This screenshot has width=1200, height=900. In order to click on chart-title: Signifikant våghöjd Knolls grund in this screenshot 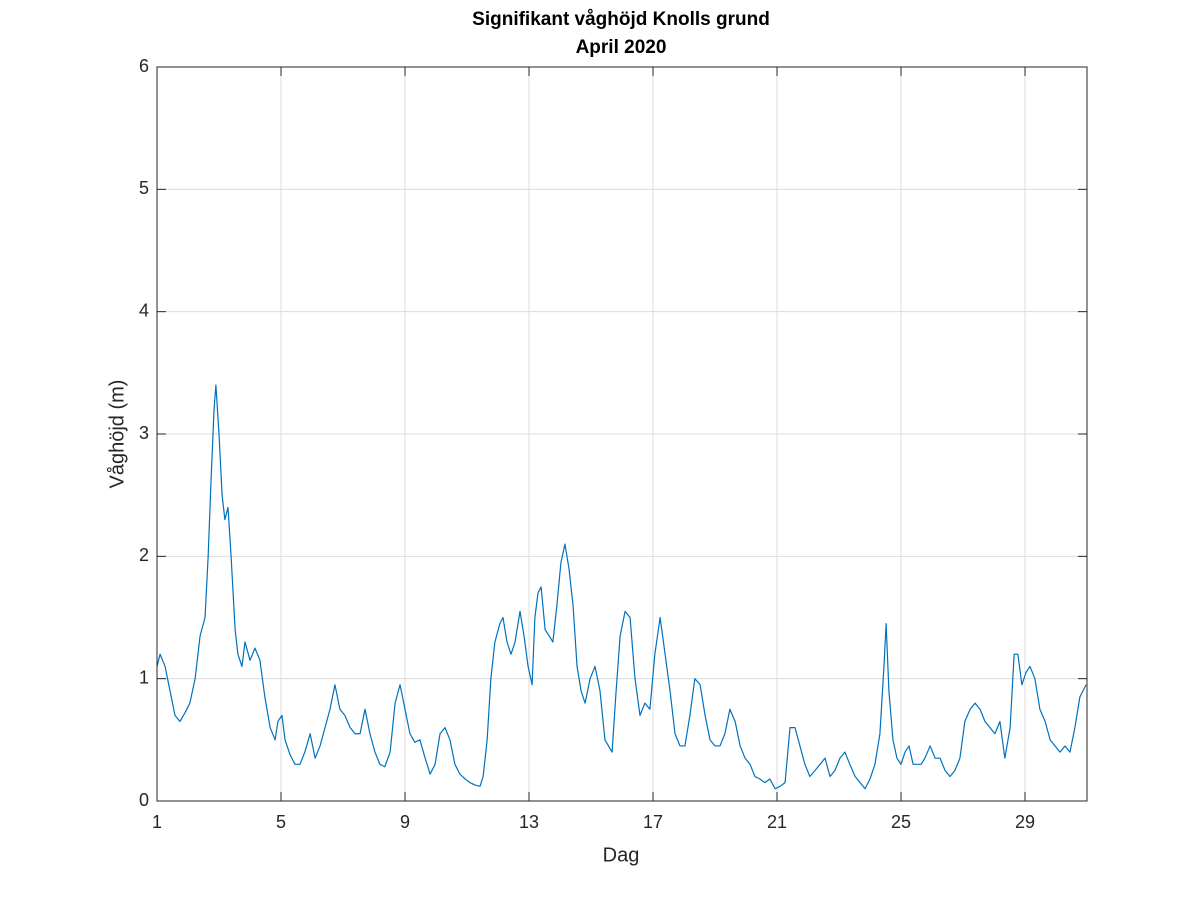, I will do `click(621, 19)`.